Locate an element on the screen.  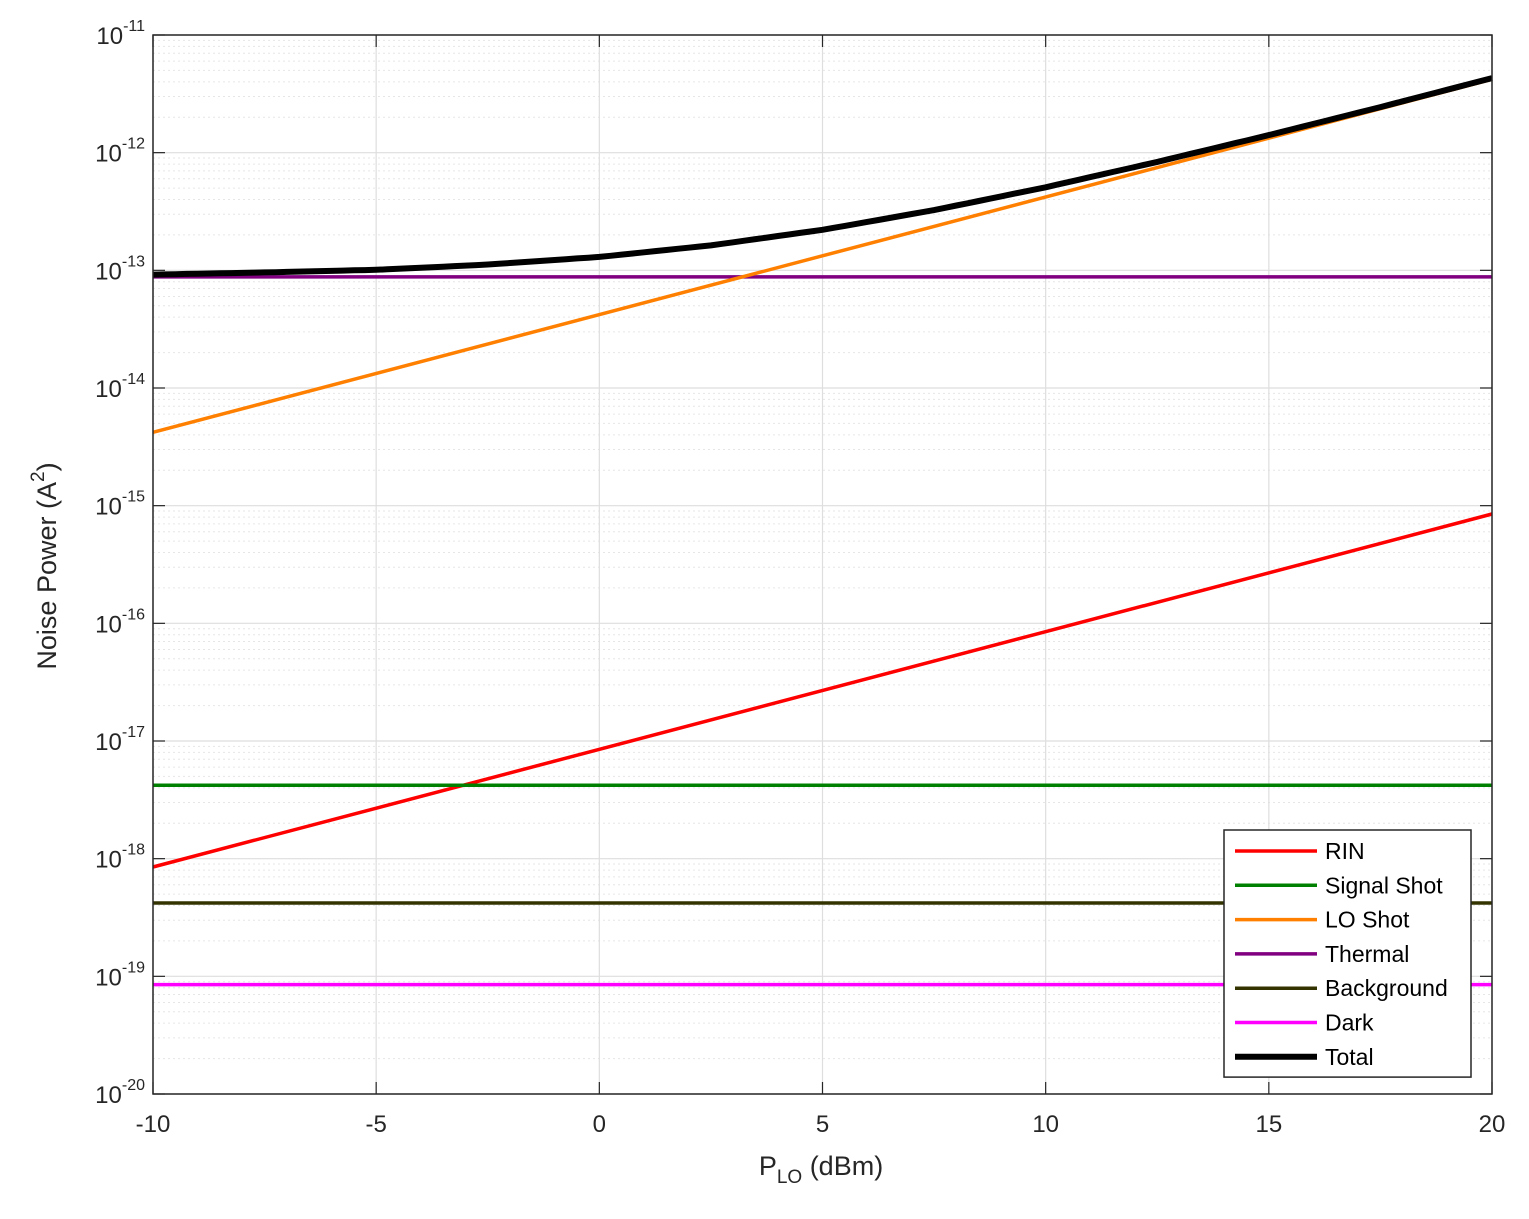
y-tick-exponent: -15 is located at coordinates (133, 497).